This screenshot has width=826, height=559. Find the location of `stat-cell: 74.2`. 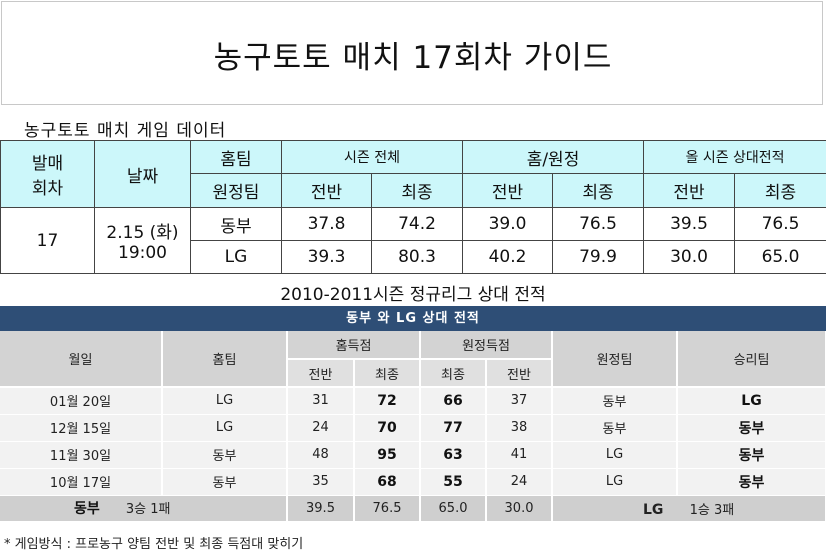

stat-cell: 74.2 is located at coordinates (417, 224).